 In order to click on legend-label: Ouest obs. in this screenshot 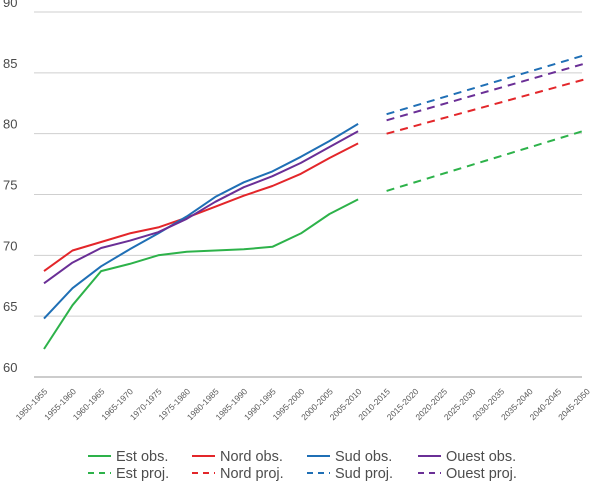, I will do `click(481, 457)`.